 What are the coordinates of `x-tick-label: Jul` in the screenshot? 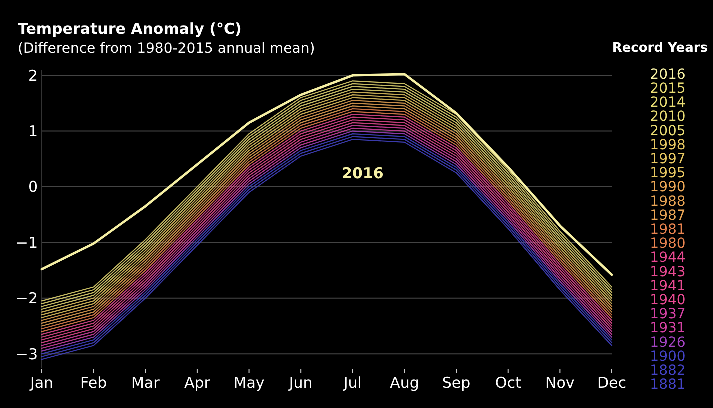 It's located at (352, 383).